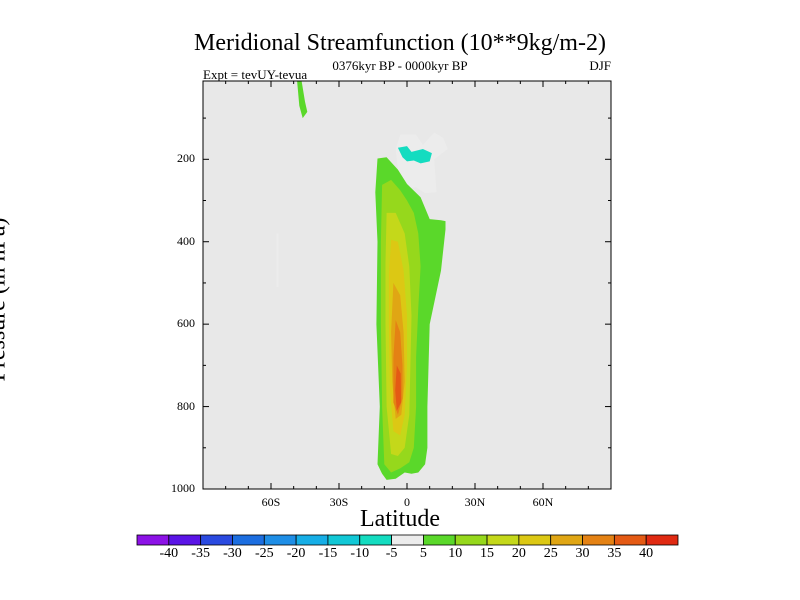  Describe the element at coordinates (475, 502) in the screenshot. I see `x-tick-label: 30N` at that location.